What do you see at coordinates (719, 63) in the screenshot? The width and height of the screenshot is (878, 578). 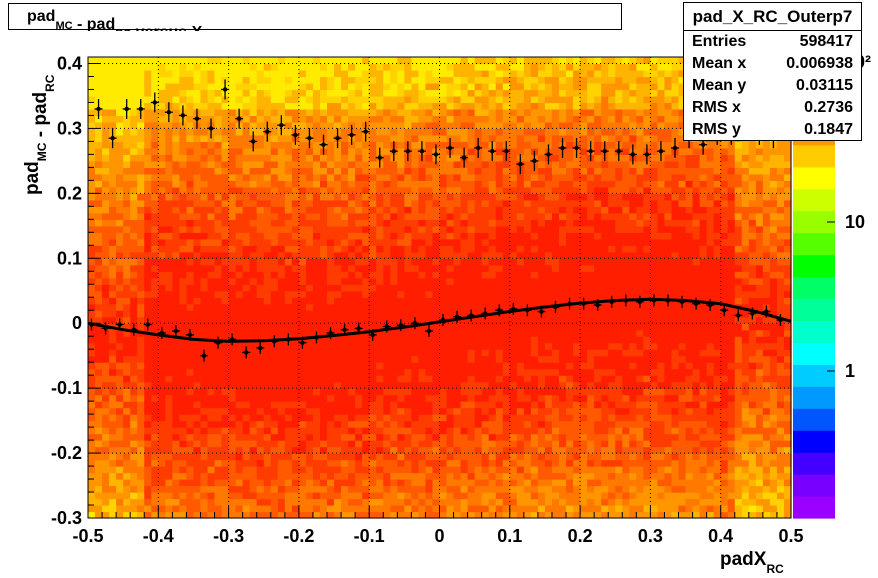 I see `stats-key: Mean x` at bounding box center [719, 63].